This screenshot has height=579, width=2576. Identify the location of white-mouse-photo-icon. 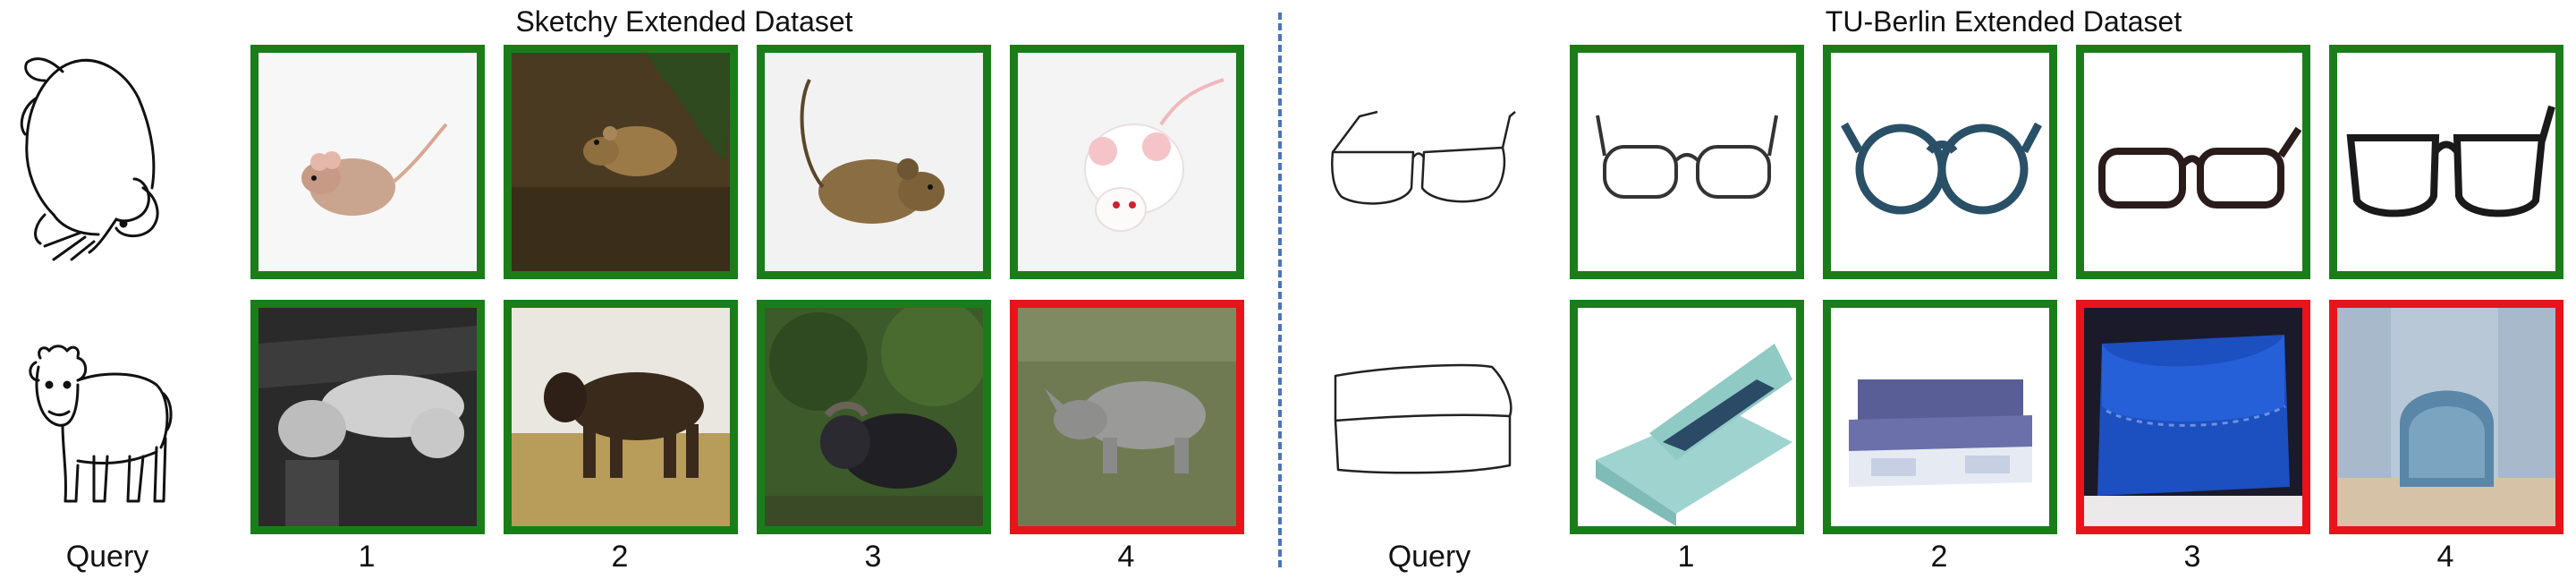
(1127, 162).